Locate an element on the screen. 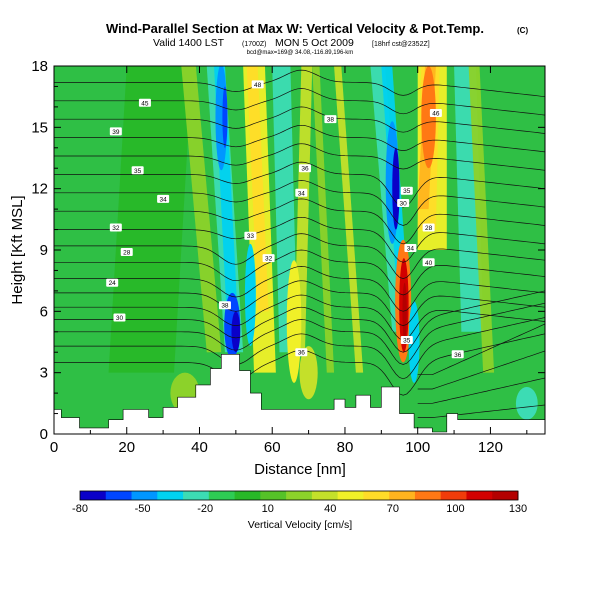 Image resolution: width=600 pixels, height=600 pixels. colorbar-tick-label: 70 is located at coordinates (393, 509).